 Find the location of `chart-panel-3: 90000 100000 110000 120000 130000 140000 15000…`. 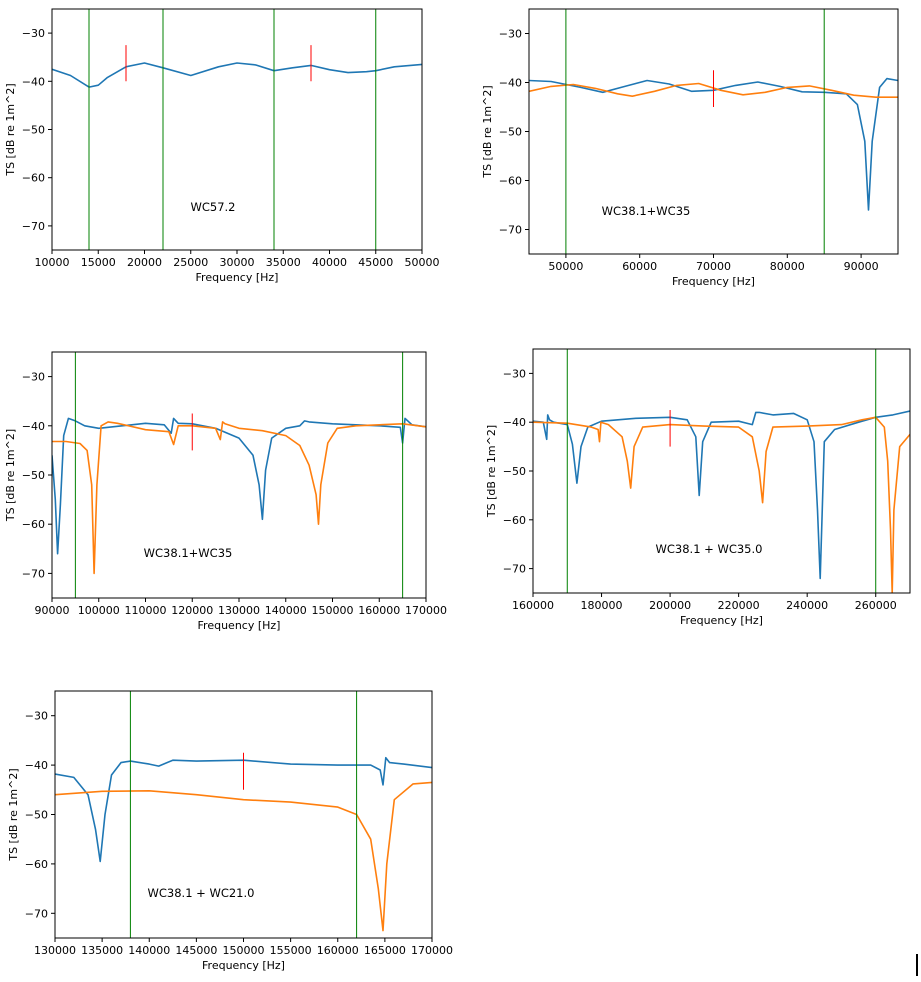

chart-panel-3: 90000 100000 110000 120000 130000 140000 15000… is located at coordinates (225, 491).